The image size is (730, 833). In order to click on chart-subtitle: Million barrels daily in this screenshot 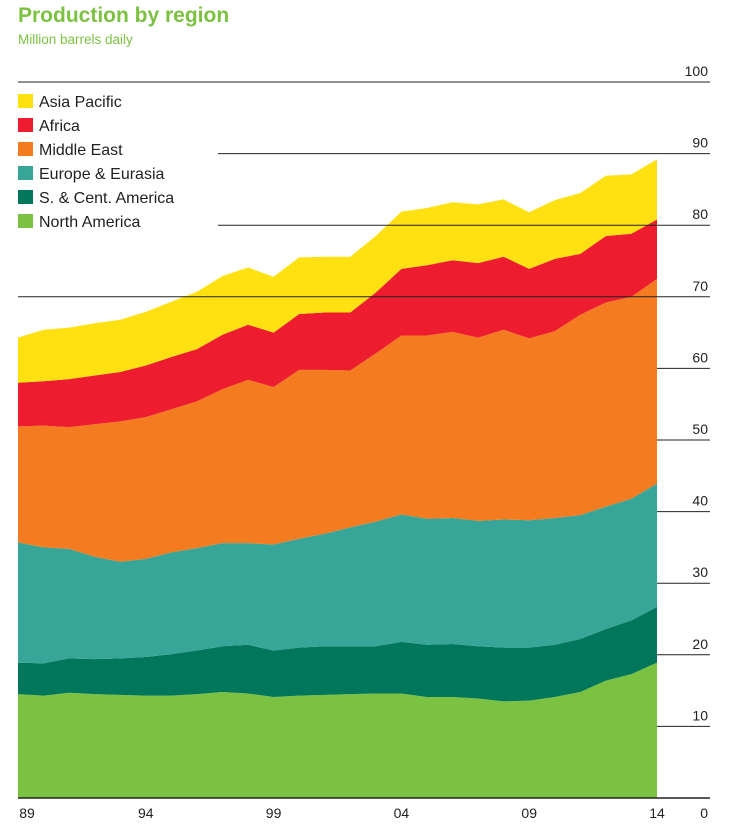, I will do `click(75, 39)`.